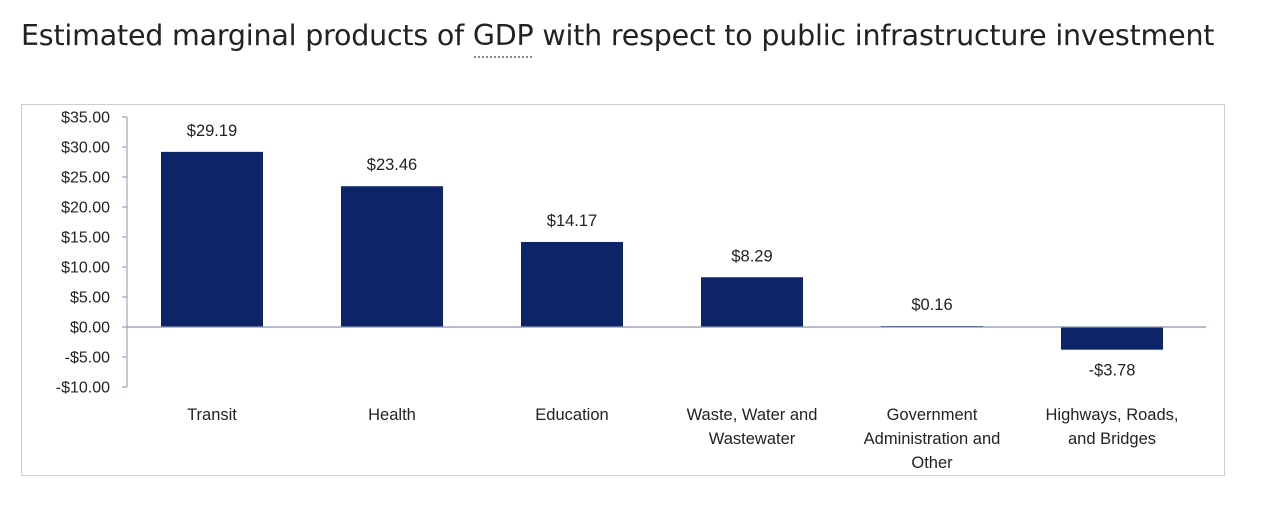  What do you see at coordinates (1112, 415) in the screenshot?
I see `category-label-line: Highways, Roads,` at bounding box center [1112, 415].